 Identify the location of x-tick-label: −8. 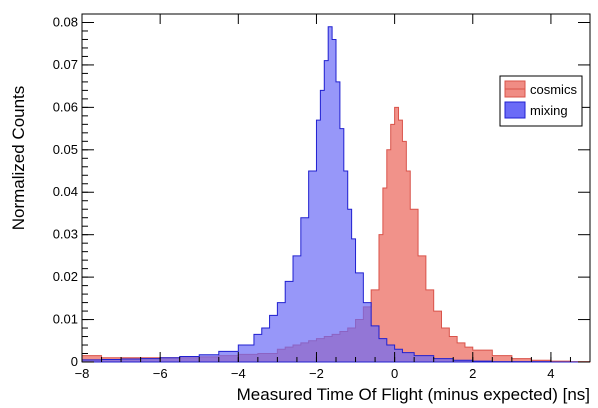
(82, 373).